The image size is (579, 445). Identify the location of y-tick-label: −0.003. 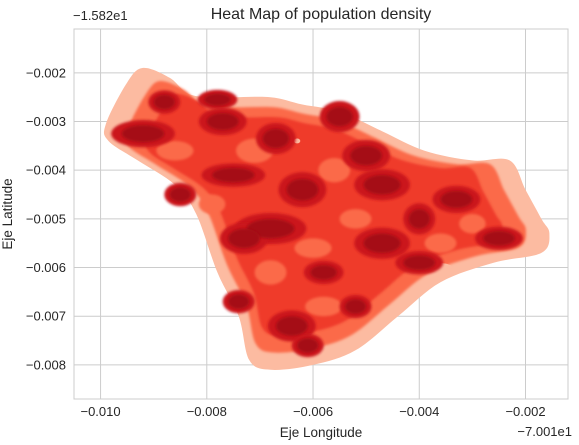
(46, 121).